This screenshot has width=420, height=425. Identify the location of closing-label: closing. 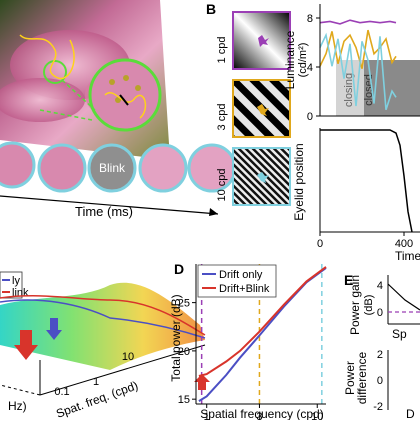
(349, 90).